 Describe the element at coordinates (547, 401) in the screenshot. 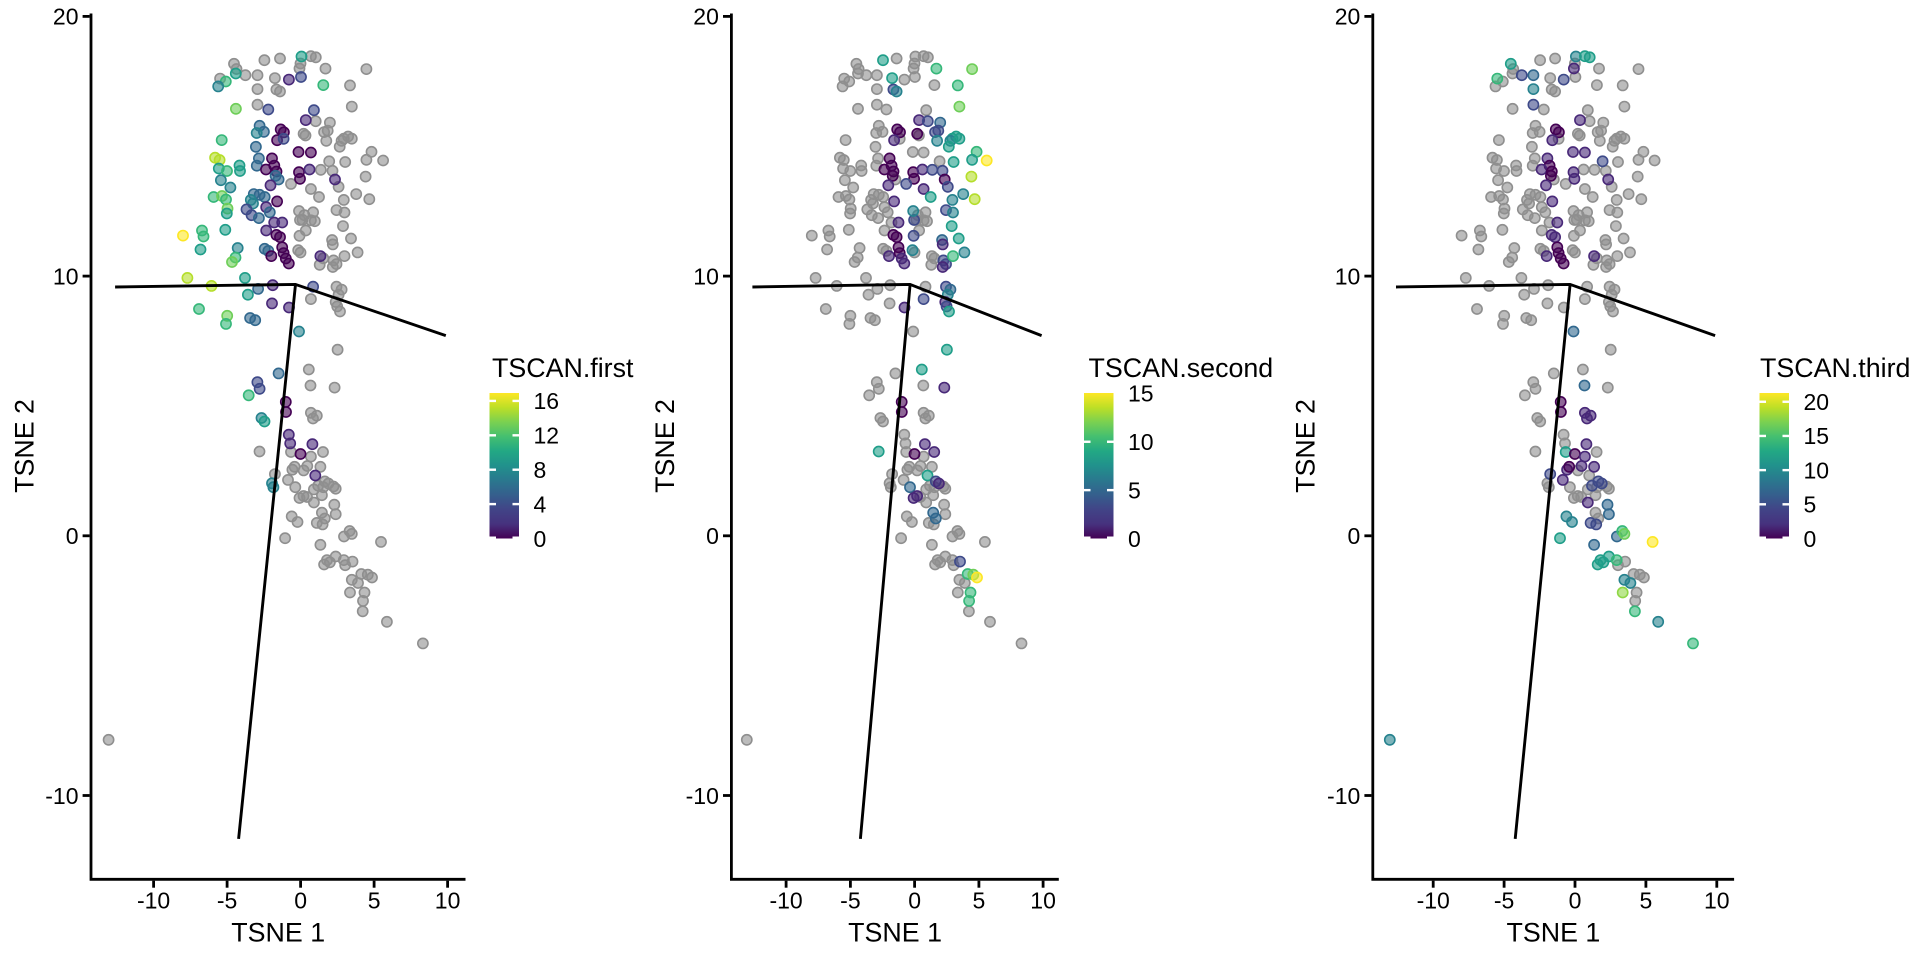

I see `svg-text: 16` at that location.